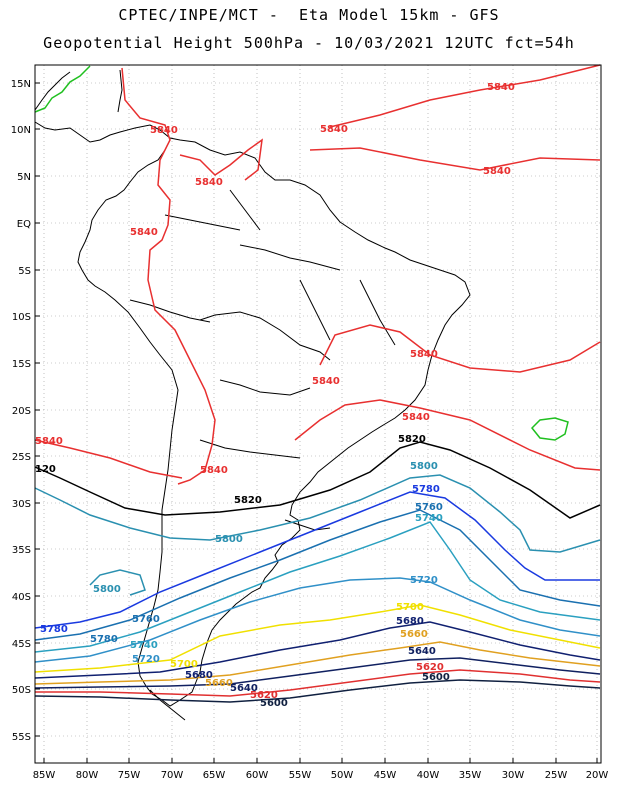  What do you see at coordinates (21, 84) in the screenshot?
I see `lat-label: 15N` at bounding box center [21, 84].